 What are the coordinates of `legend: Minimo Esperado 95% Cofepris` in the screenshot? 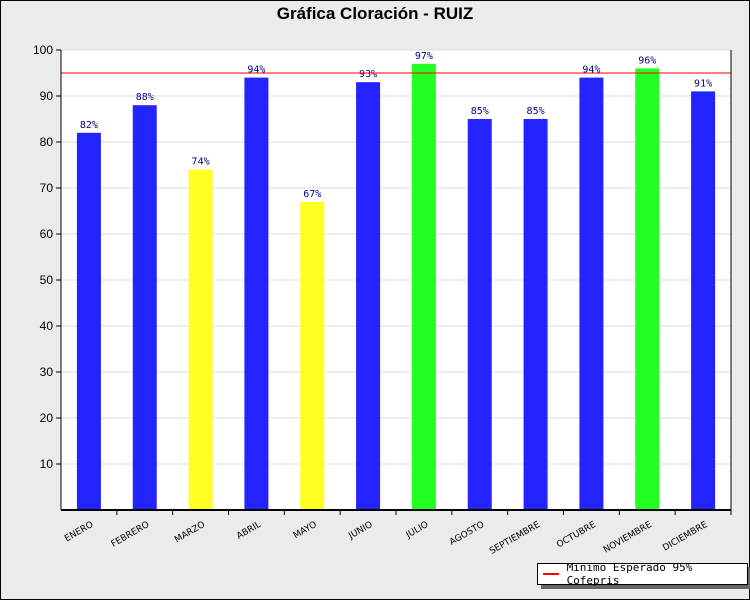 It's located at (642, 574).